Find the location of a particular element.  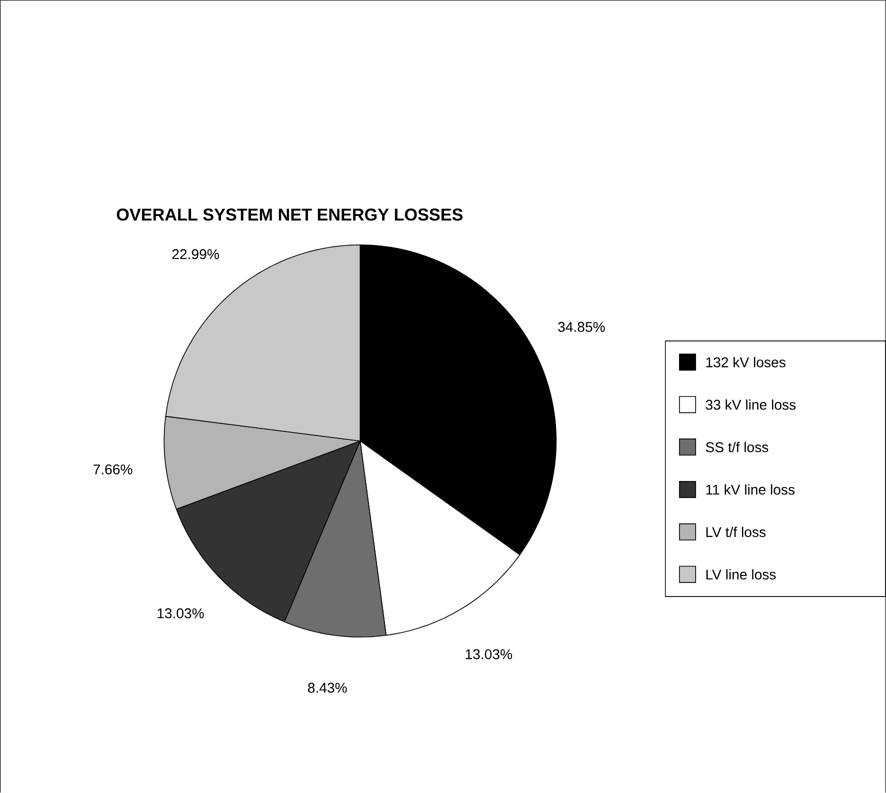

data-label: 22.99% is located at coordinates (195, 254).